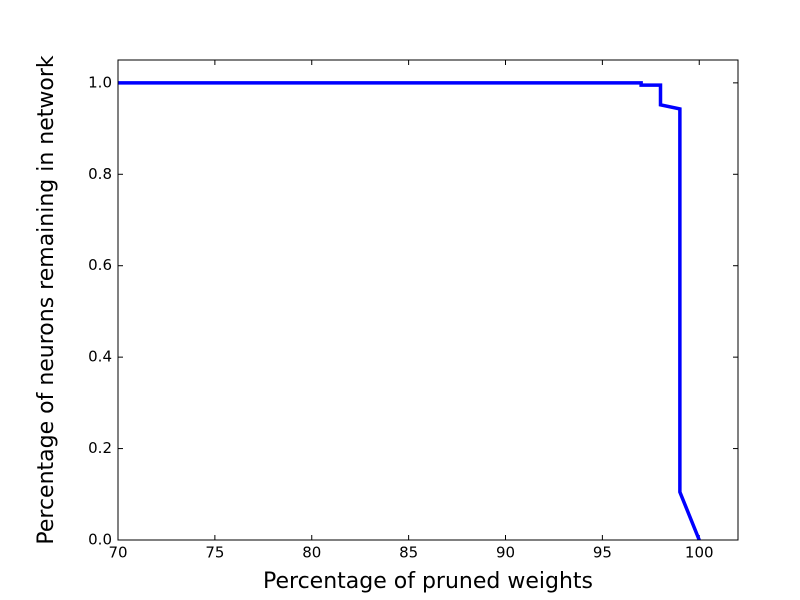 The height and width of the screenshot is (600, 800). I want to click on x-tick-label: 75, so click(214, 553).